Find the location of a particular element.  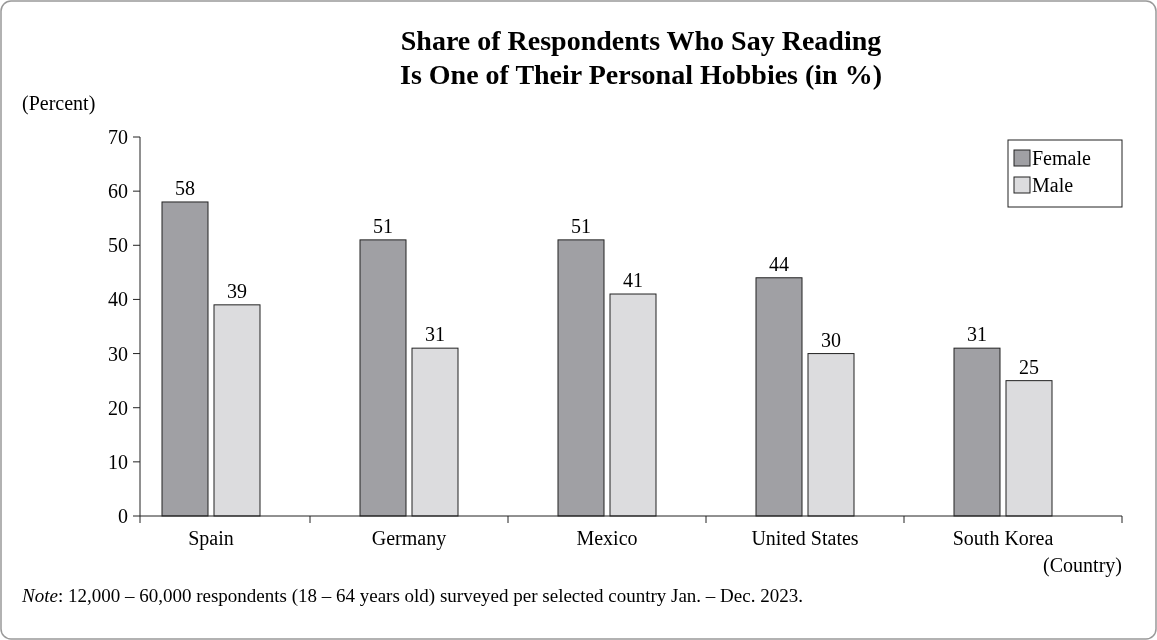

y-tick-label: 10 is located at coordinates (118, 461).